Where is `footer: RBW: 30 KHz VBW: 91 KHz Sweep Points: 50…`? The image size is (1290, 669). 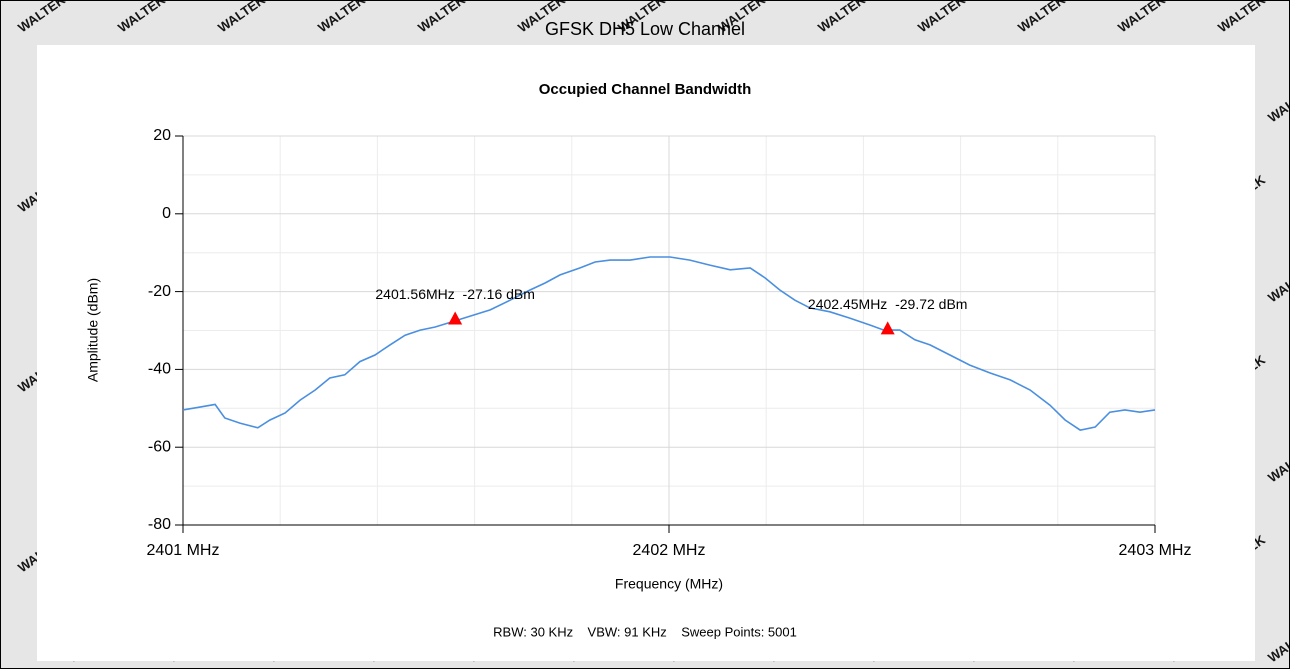 footer: RBW: 30 KHz VBW: 91 KHz Sweep Points: 50… is located at coordinates (645, 631).